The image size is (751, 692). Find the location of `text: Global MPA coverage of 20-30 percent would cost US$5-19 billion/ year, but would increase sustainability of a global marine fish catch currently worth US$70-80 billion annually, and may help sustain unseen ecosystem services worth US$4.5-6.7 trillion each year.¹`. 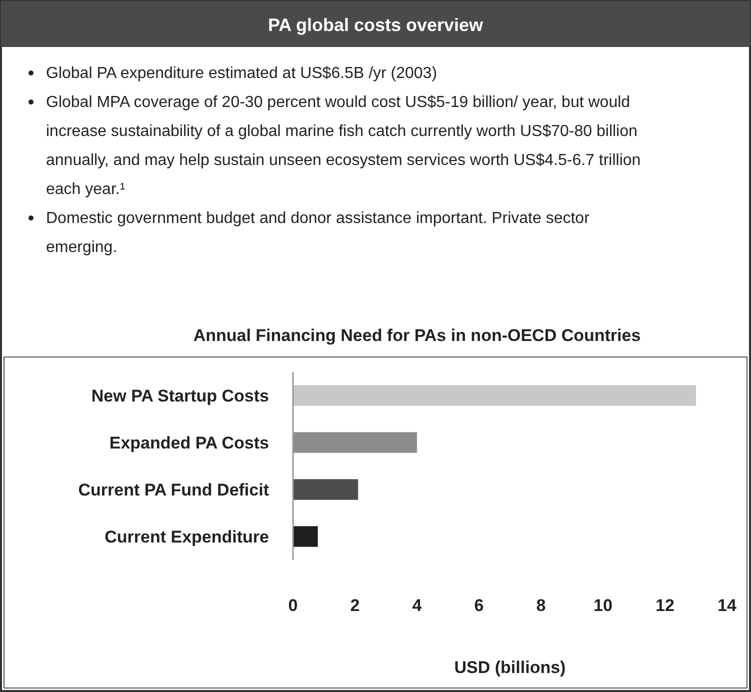

text: Global MPA coverage of 20-30 percent would cost US$5-19 billion/ year, but would increase sustainability of a global marine fish catch currently worth US$70-80 billion annually, and may help sustain unseen ecosystem services worth US$4.5-6.7 trillion each year.¹ is located at coordinates (343, 146).